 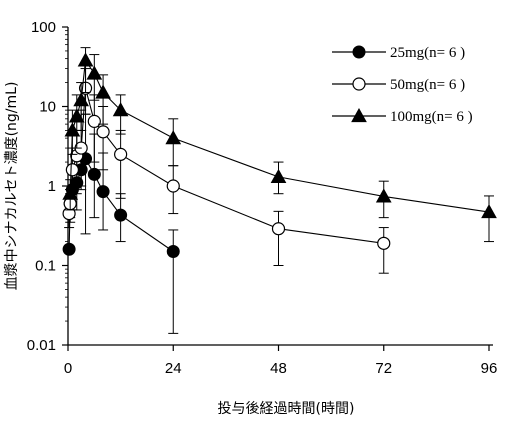 I want to click on y-tick-label: 1, so click(x=52, y=186).